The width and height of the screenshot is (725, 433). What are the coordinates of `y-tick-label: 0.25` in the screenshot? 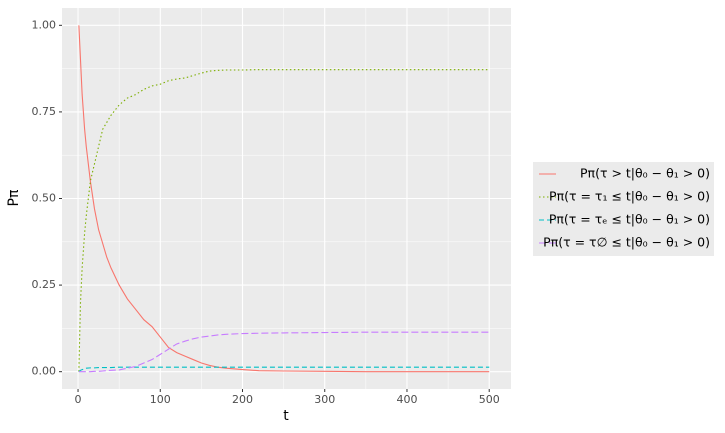 It's located at (44, 284).